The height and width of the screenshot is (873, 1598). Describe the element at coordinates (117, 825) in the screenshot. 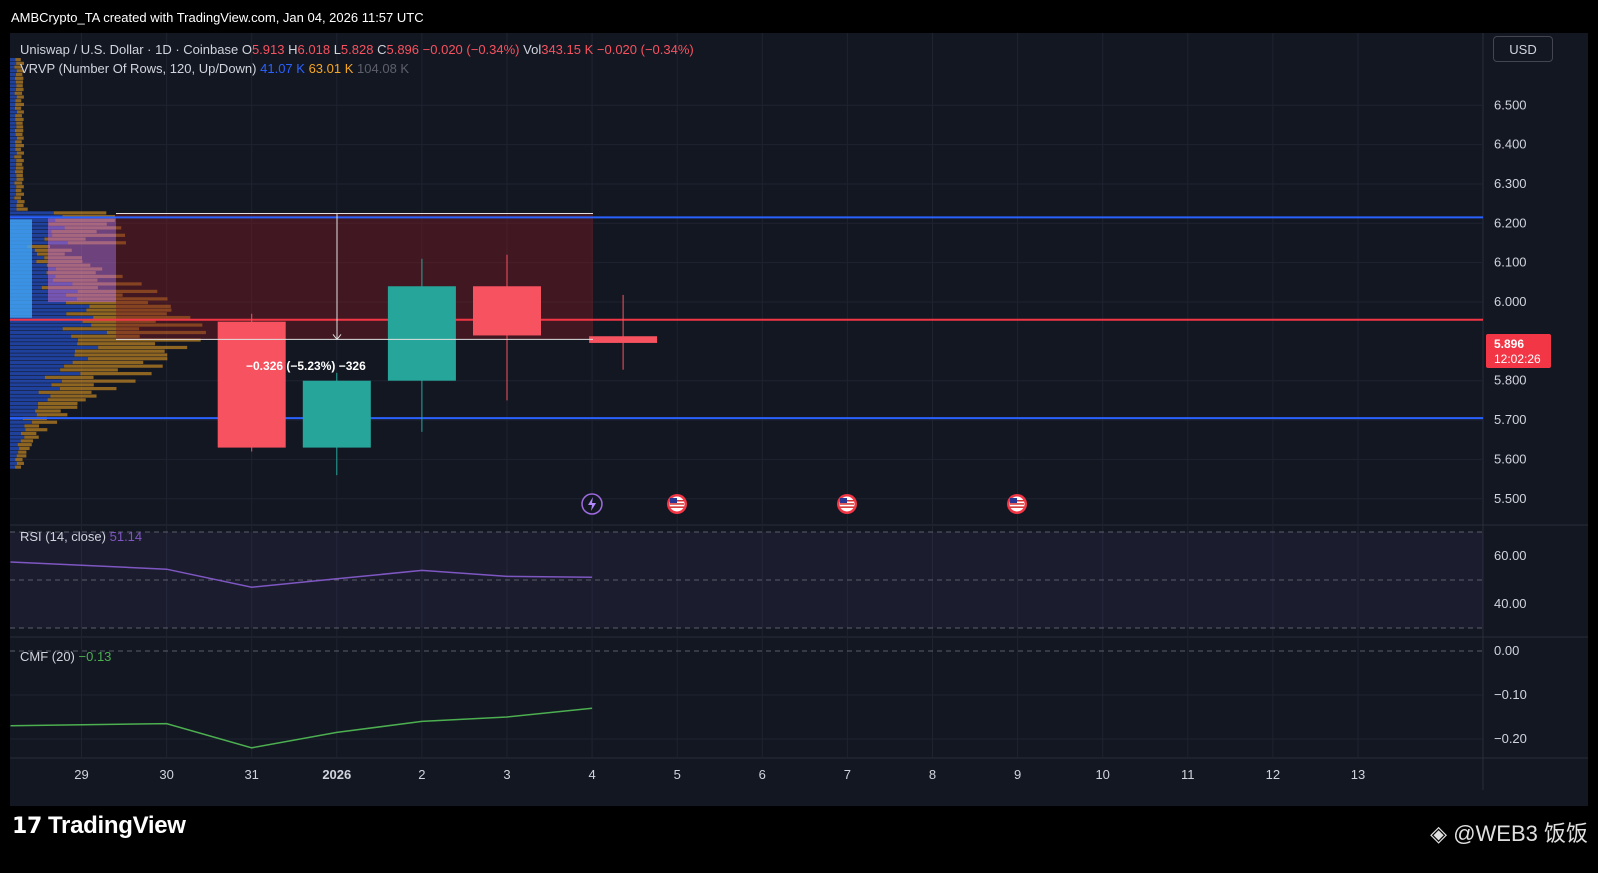

I see `tradingview-wordmark: TradingView` at that location.